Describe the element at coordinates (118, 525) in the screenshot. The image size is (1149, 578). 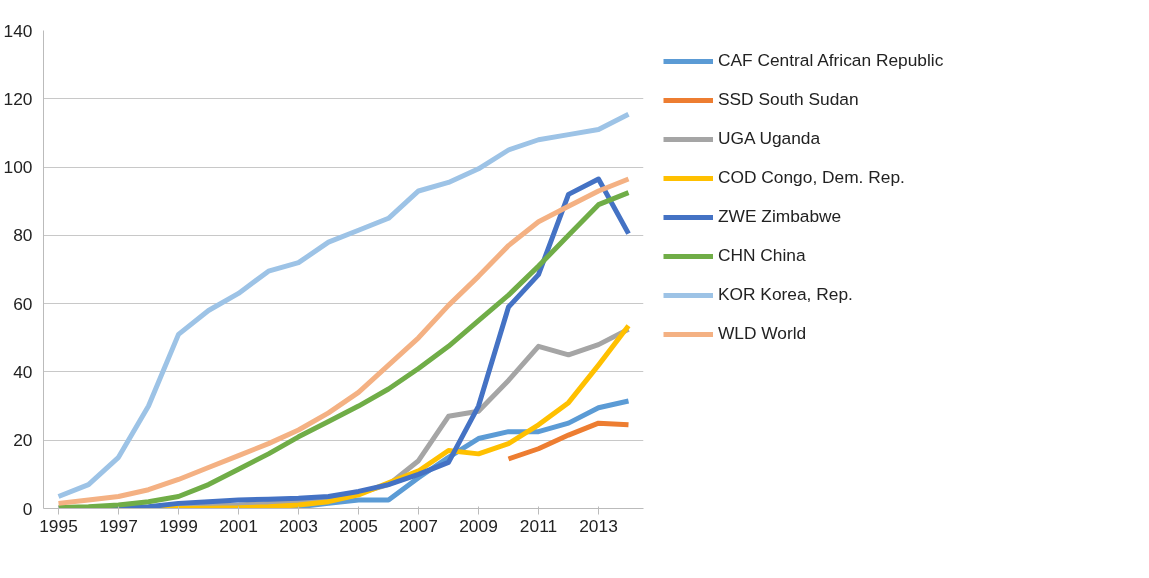
I see `x-tick-label: 1997` at that location.